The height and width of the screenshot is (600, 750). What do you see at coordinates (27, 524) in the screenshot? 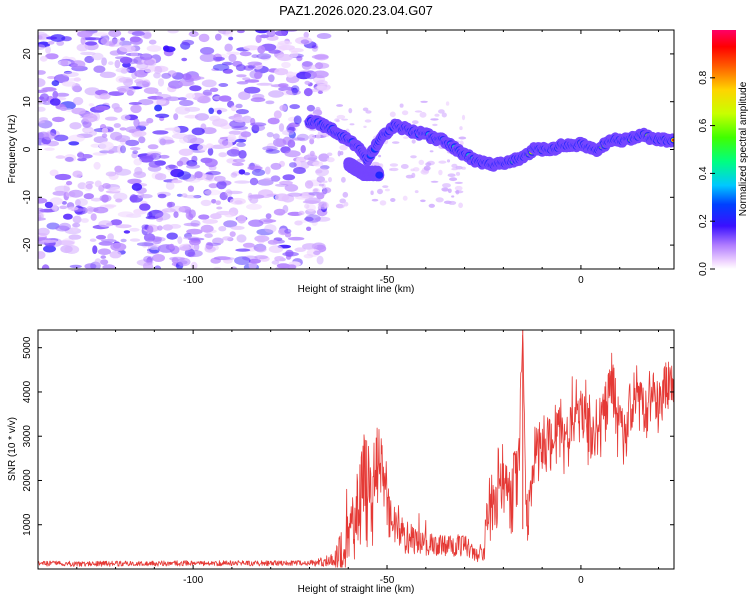
I see `y-tick-label: 1000` at bounding box center [27, 524].